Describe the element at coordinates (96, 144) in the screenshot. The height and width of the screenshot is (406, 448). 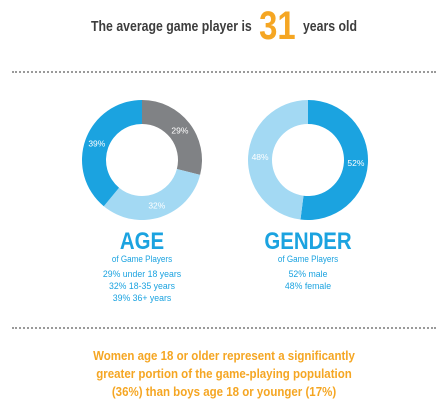
I see `slice-label: 39%` at that location.